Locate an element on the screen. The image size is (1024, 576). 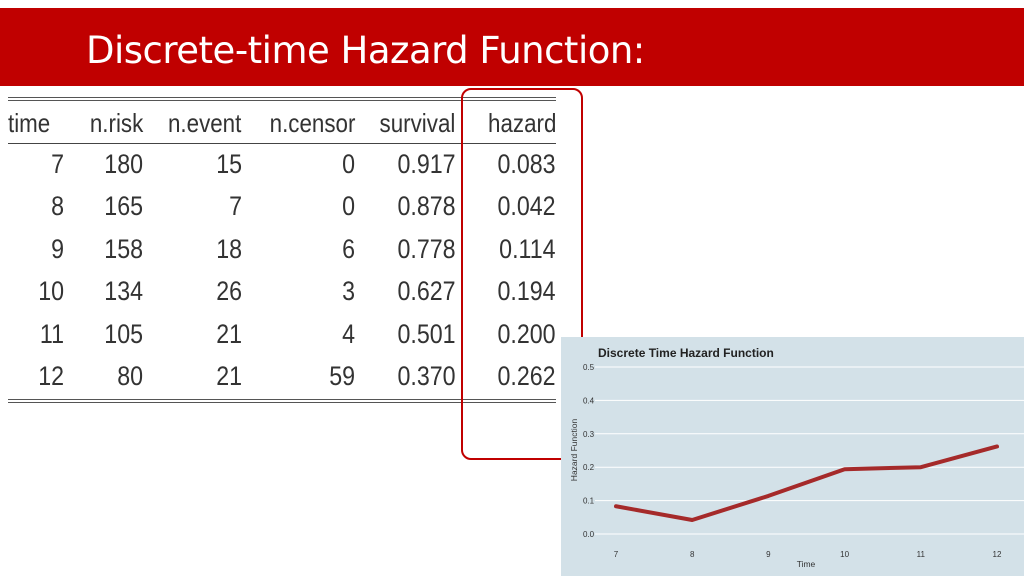
cell-value: 134 is located at coordinates (124, 291).